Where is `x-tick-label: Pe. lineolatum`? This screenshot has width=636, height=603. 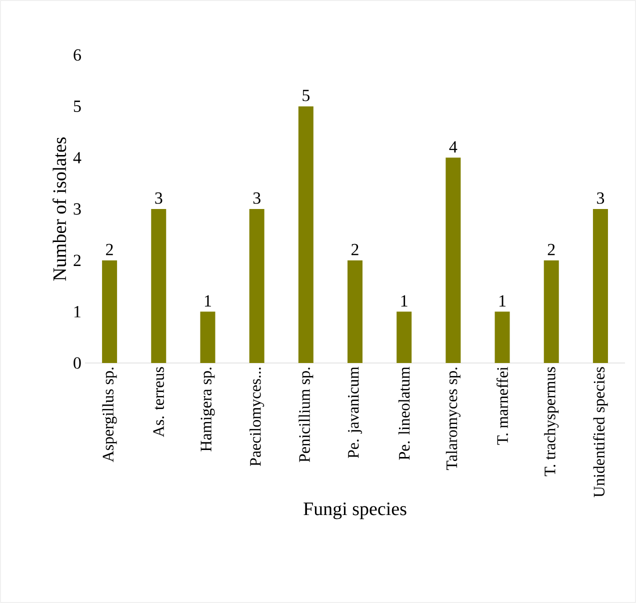
x-tick-label: Pe. lineolatum is located at coordinates (404, 413).